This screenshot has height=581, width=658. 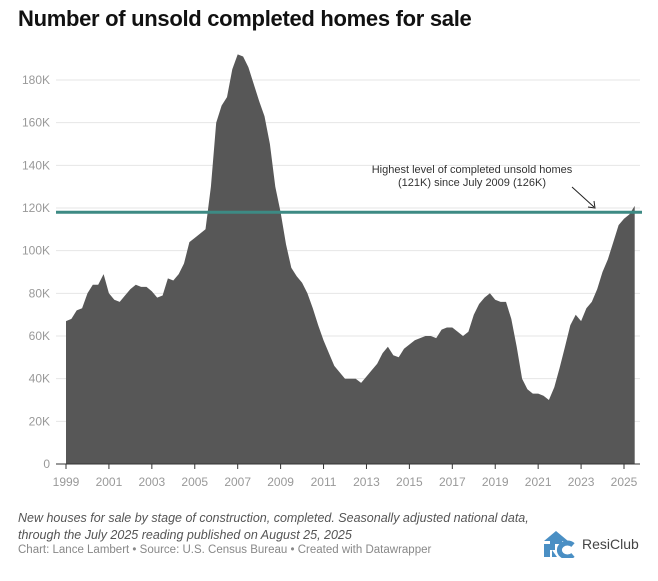 I want to click on x-tick-label: 2003, so click(x=151, y=482).